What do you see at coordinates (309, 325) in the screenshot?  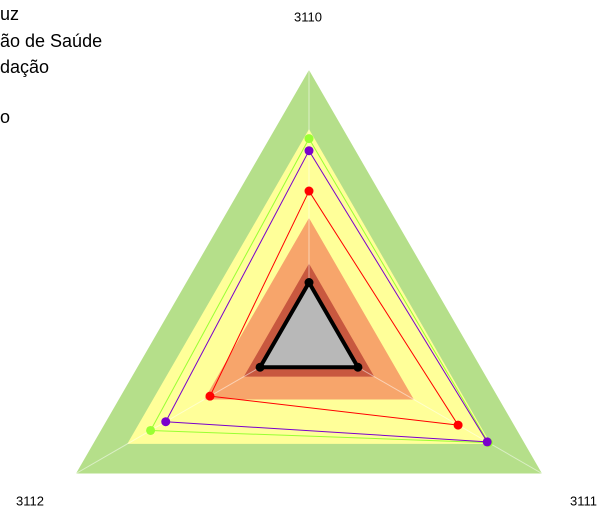 I see `series-line` at bounding box center [309, 325].